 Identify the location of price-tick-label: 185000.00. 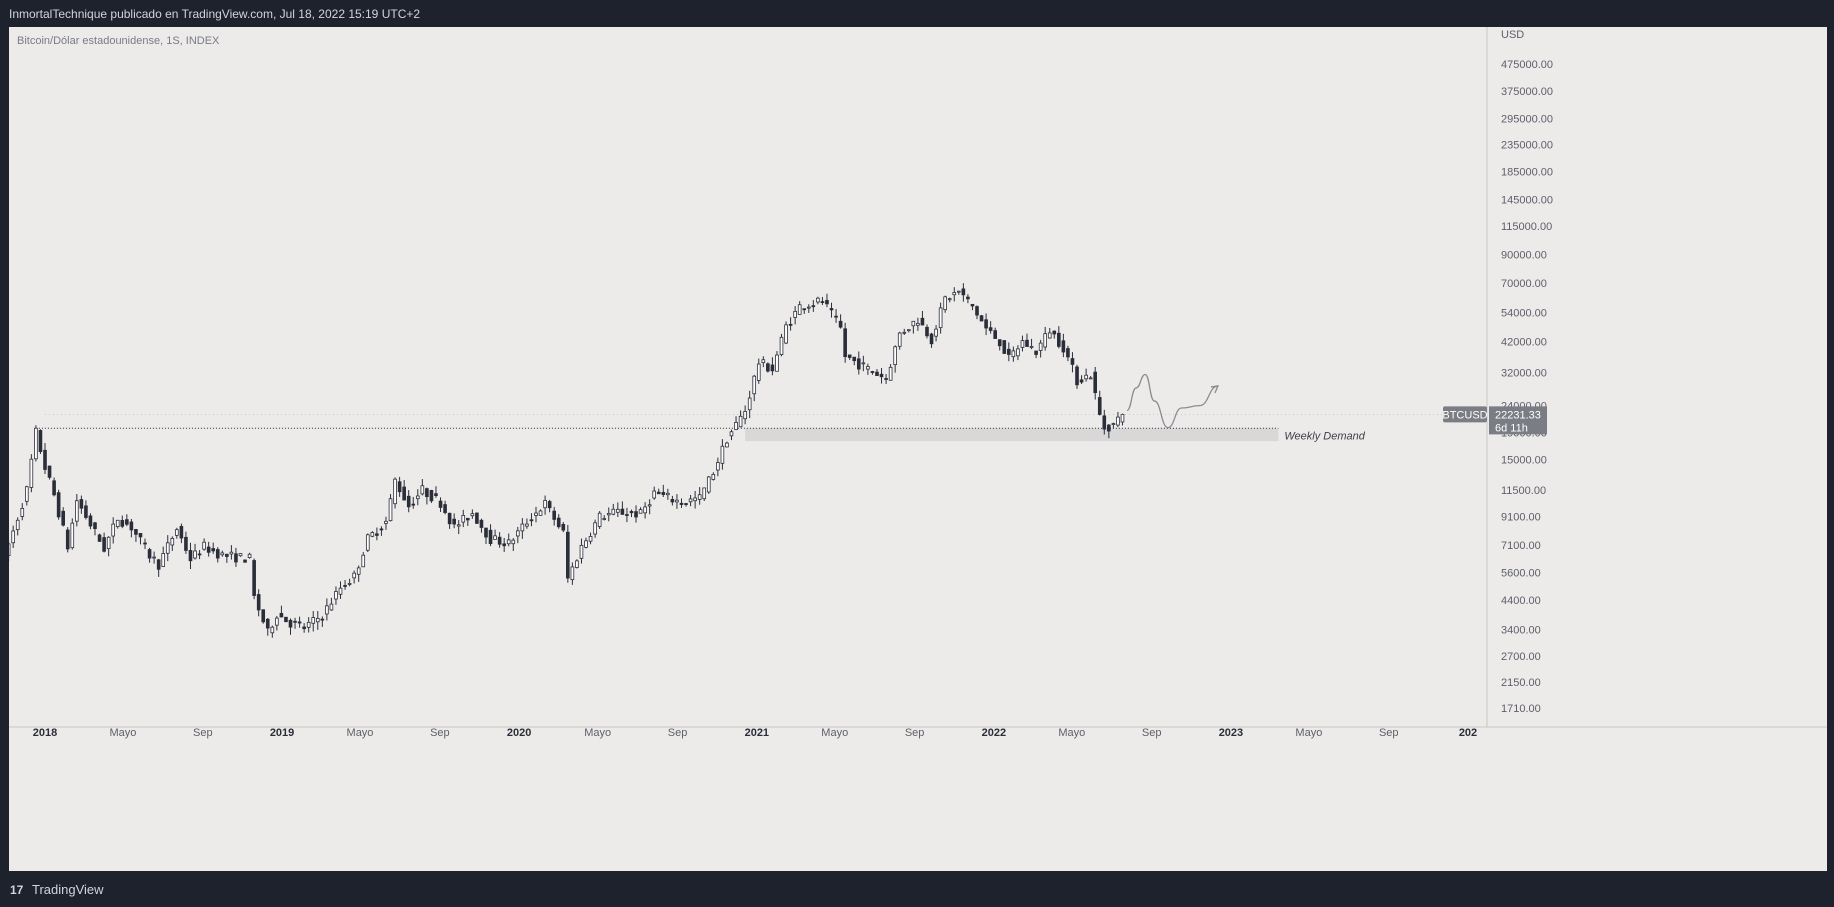
(1527, 173).